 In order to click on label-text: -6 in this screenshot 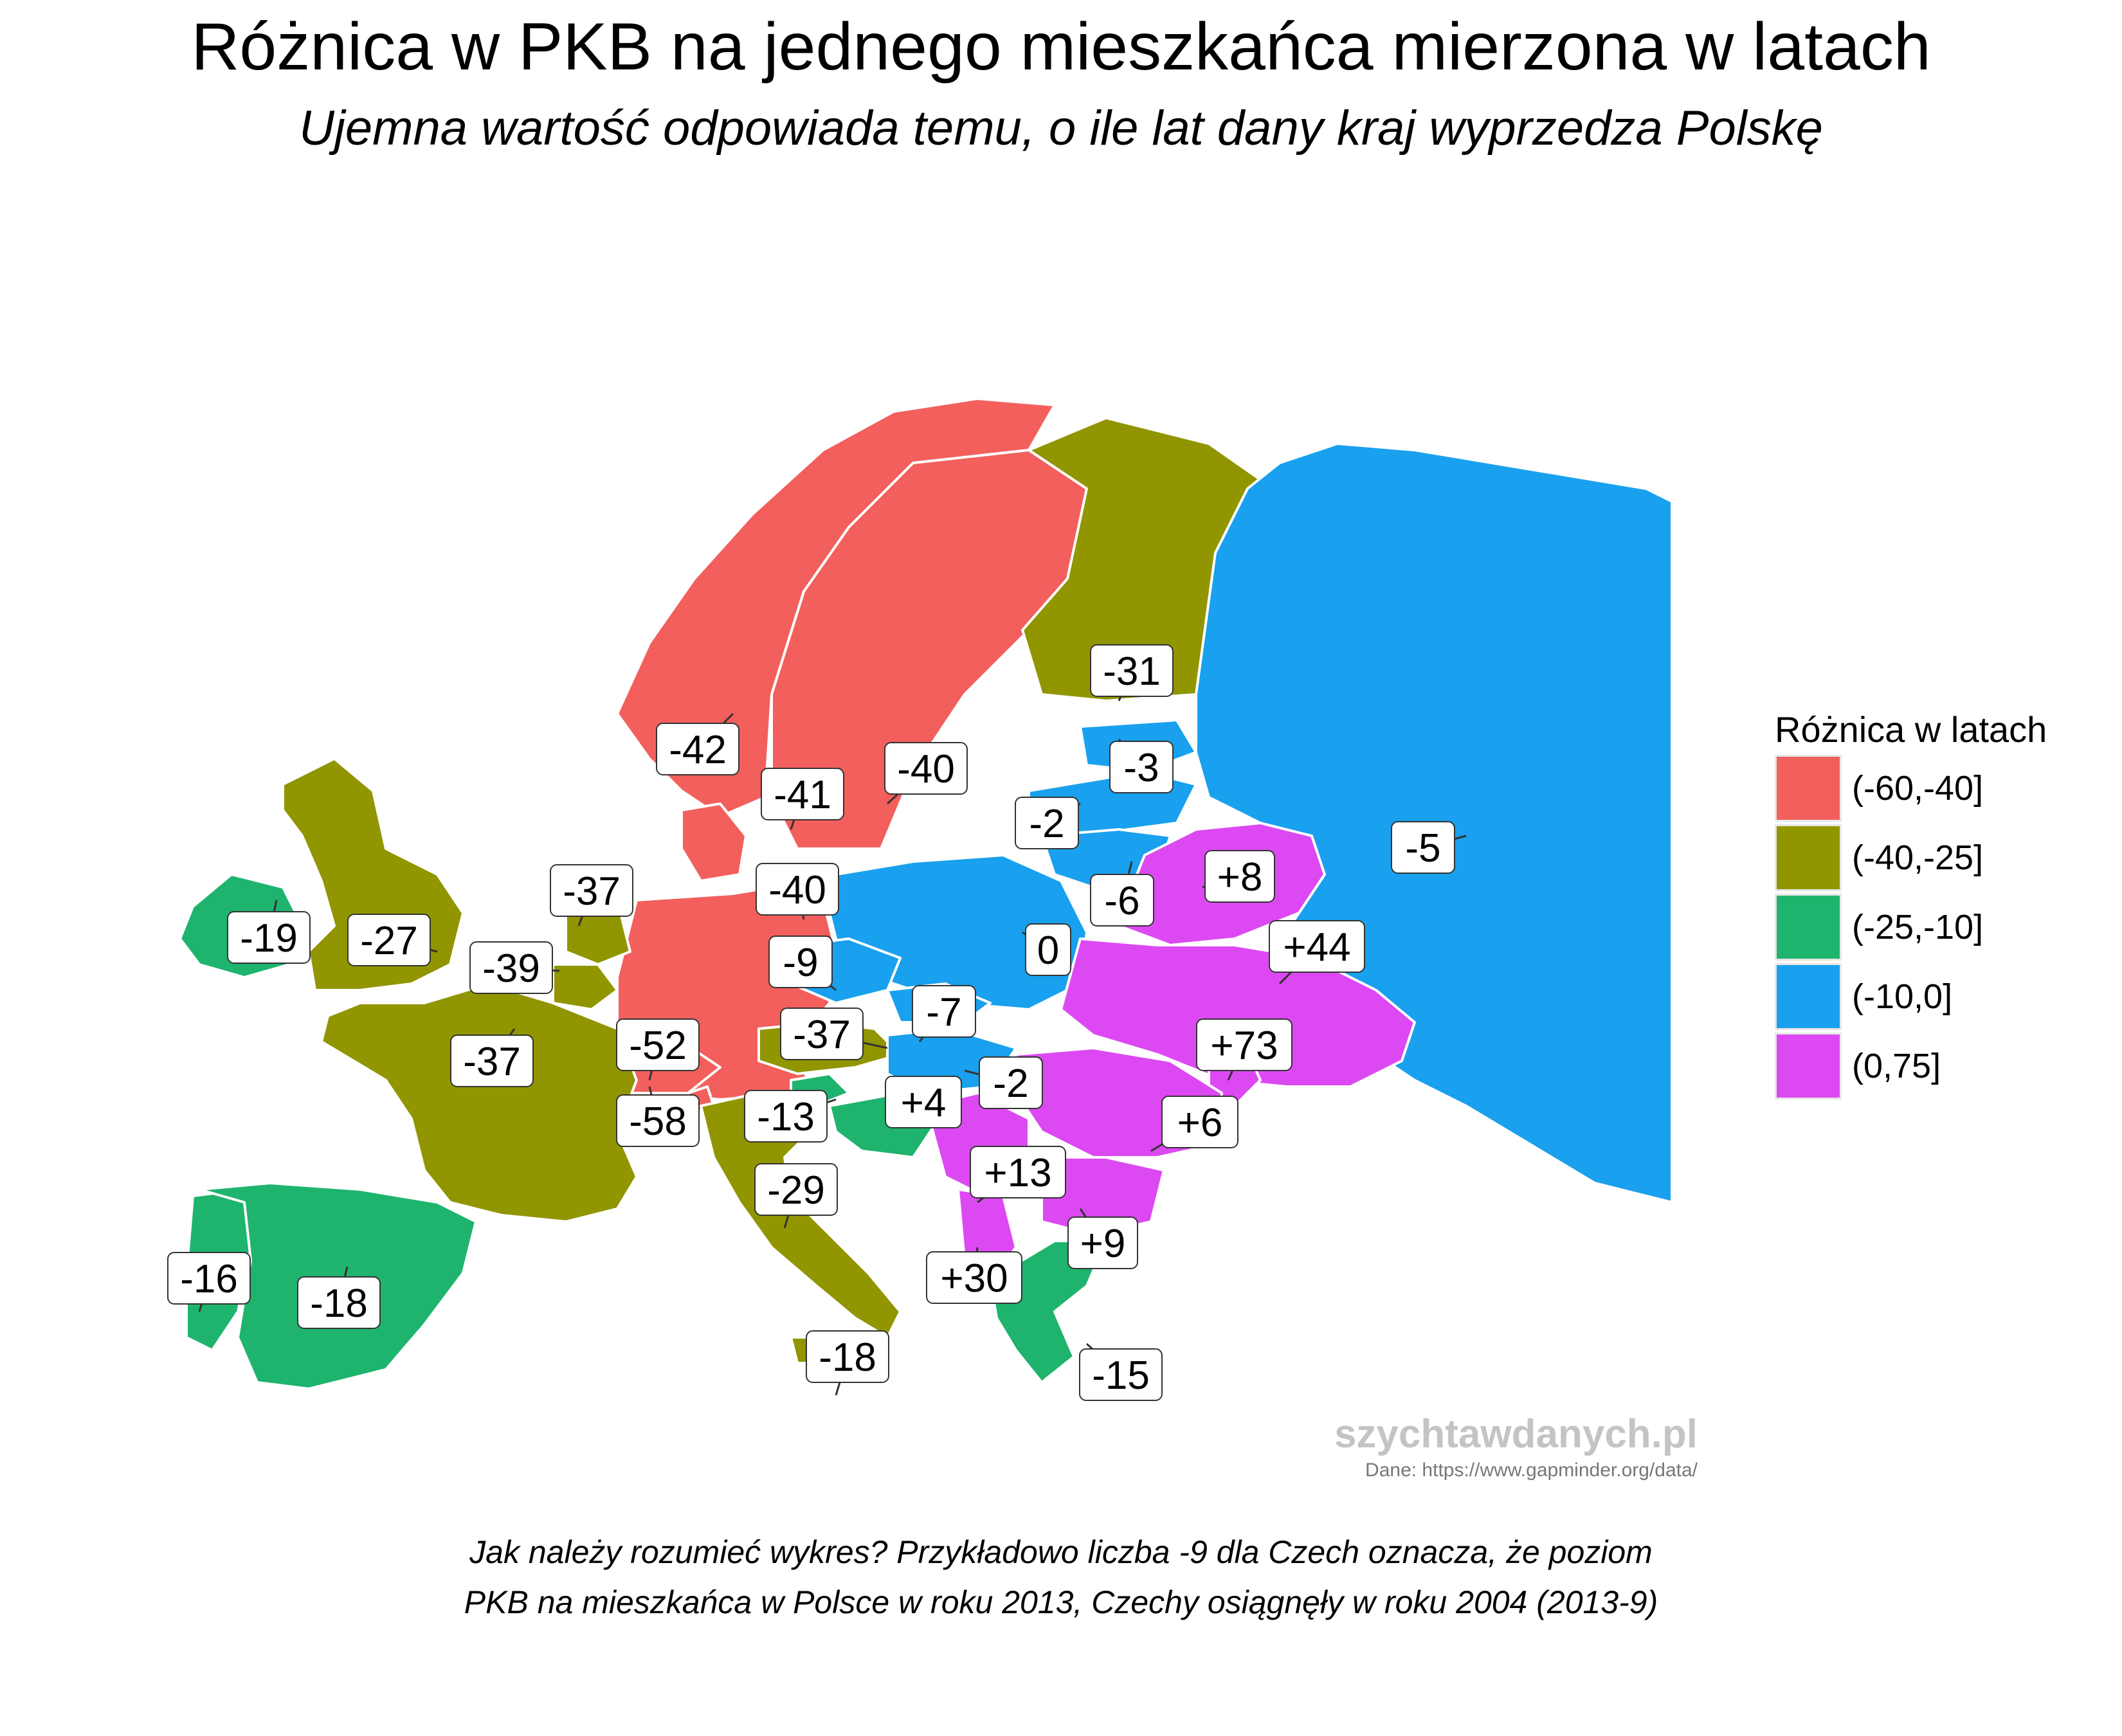, I will do `click(1121, 901)`.